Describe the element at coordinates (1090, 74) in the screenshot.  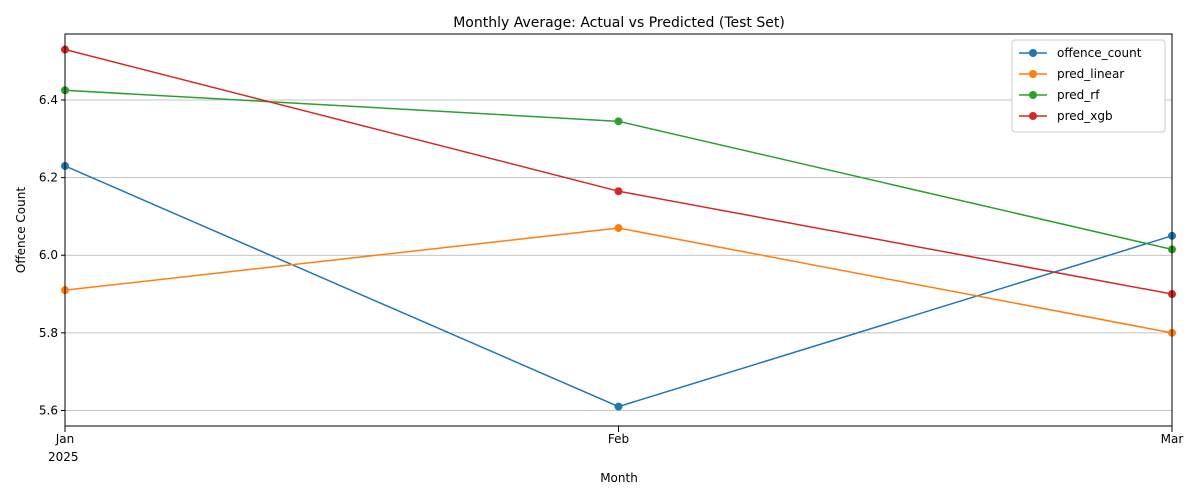
I see `legend-label: pred_linear` at that location.